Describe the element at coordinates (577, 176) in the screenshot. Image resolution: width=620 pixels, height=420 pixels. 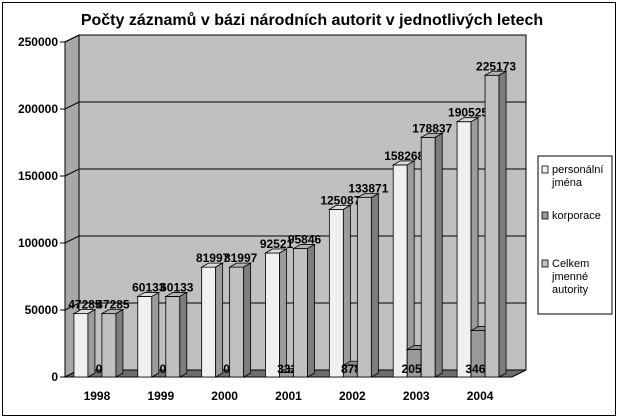
I see `legend-entry: personální jména` at that location.